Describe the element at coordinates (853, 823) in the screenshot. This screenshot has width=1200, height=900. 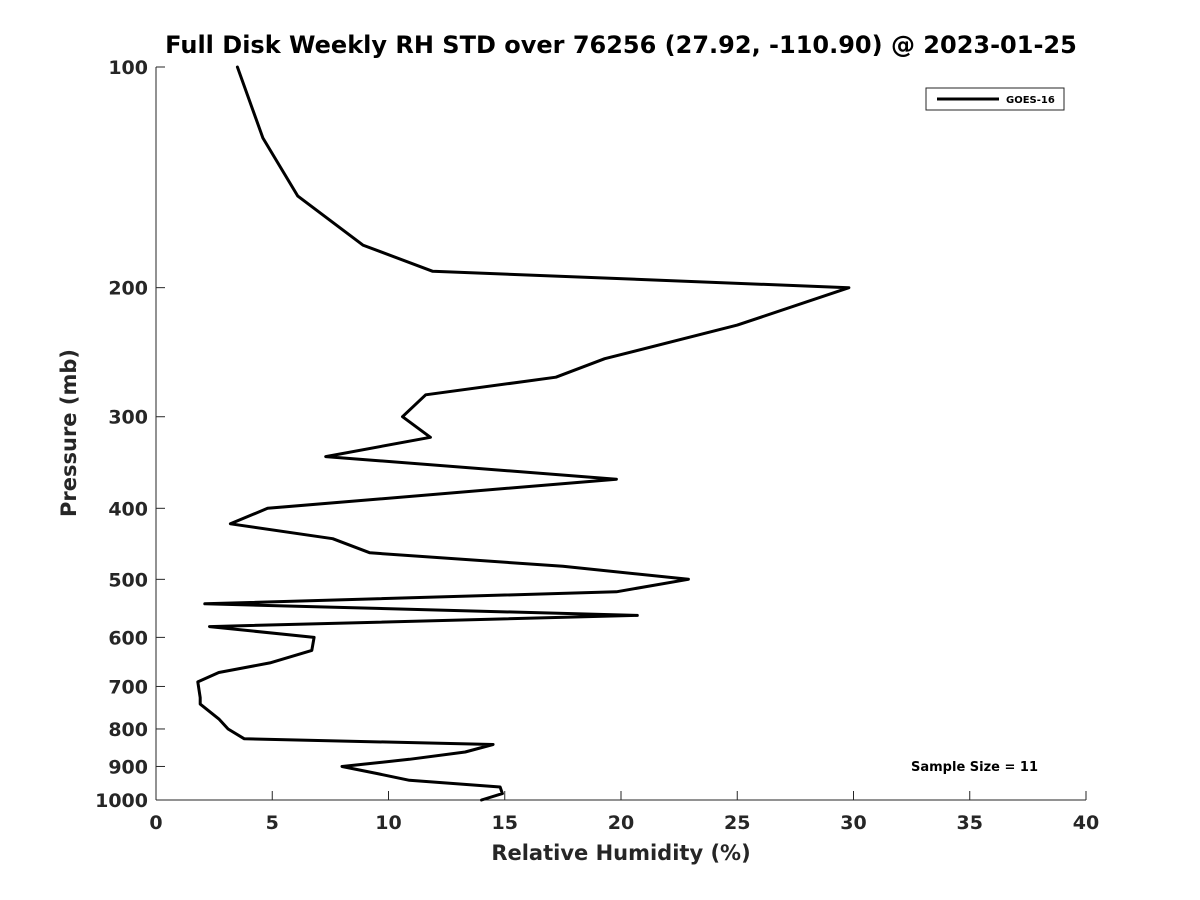
I see `x-tick-label: 30` at that location.